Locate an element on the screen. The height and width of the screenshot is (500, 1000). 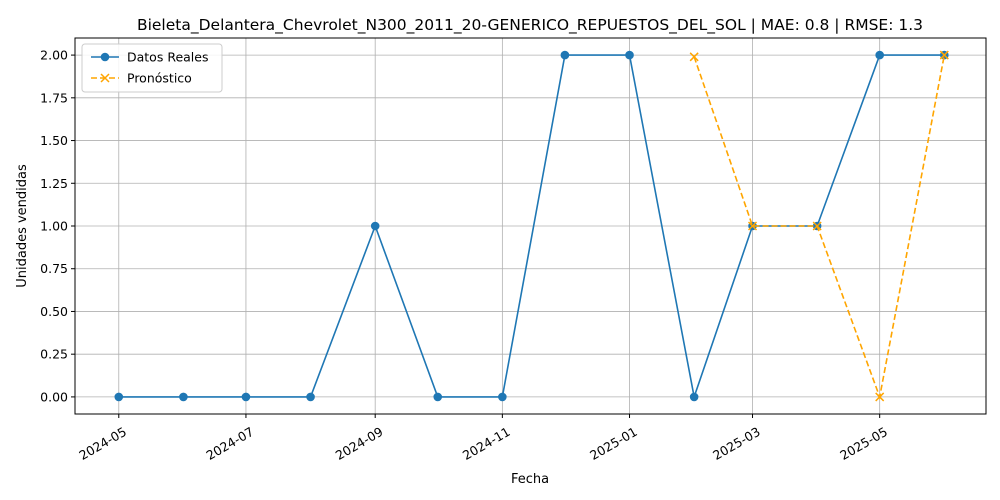
y-tick-label: 1.50 is located at coordinates (54, 140).